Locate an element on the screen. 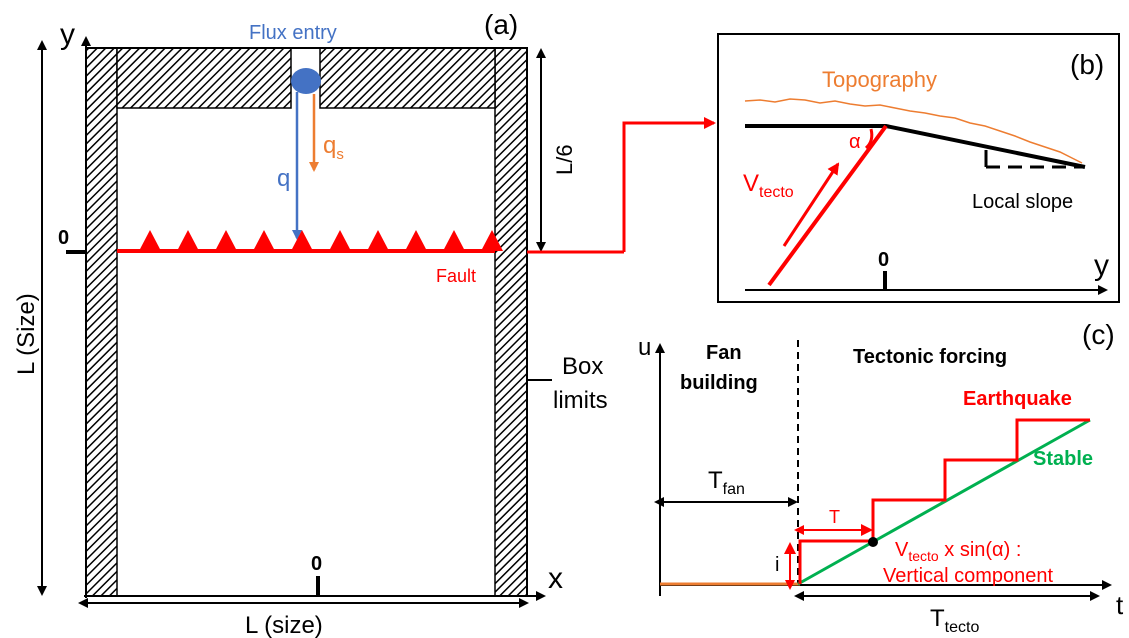 The height and width of the screenshot is (638, 1129). fault-plane is located at coordinates (827, 205).